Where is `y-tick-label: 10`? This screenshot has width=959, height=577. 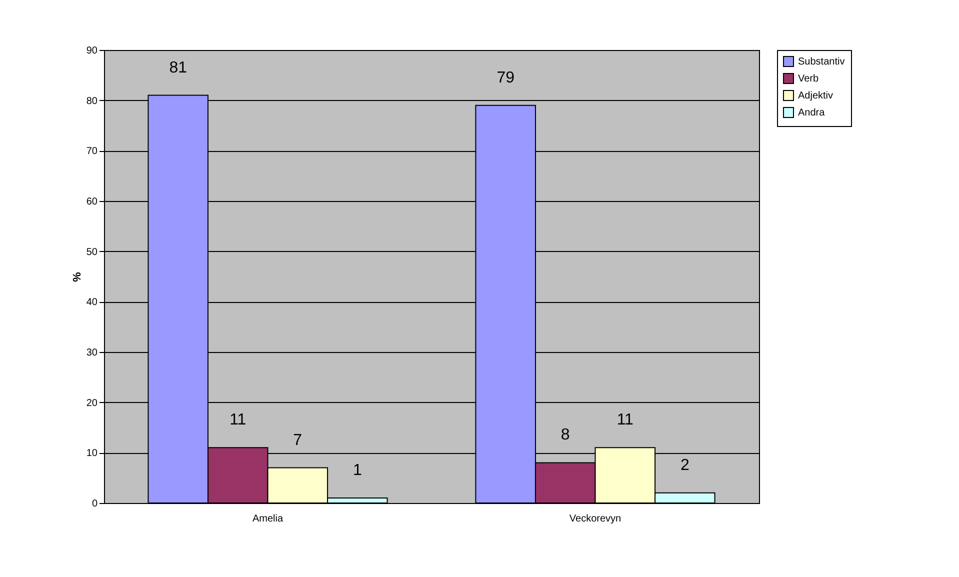
y-tick-label: 10 is located at coordinates (92, 454).